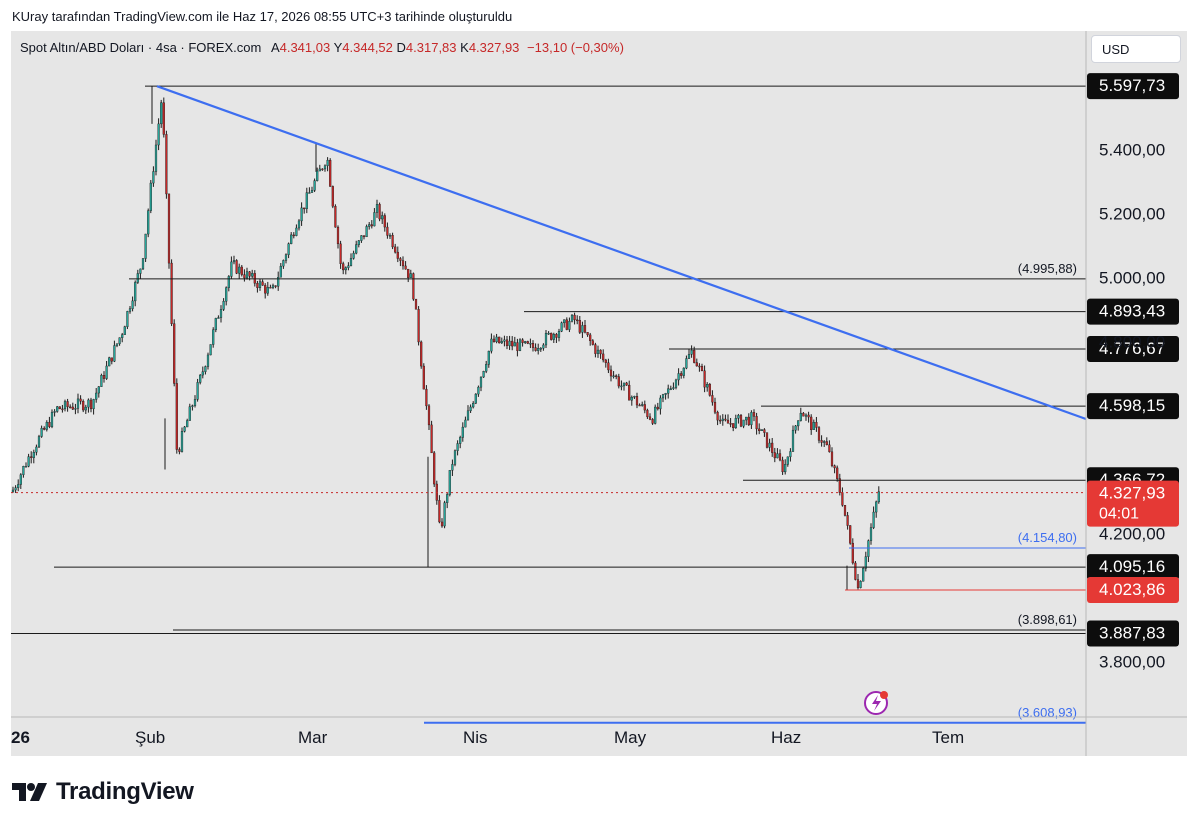 The height and width of the screenshot is (825, 1199). I want to click on legend-change: −13,10 (−0,30%), so click(575, 47).